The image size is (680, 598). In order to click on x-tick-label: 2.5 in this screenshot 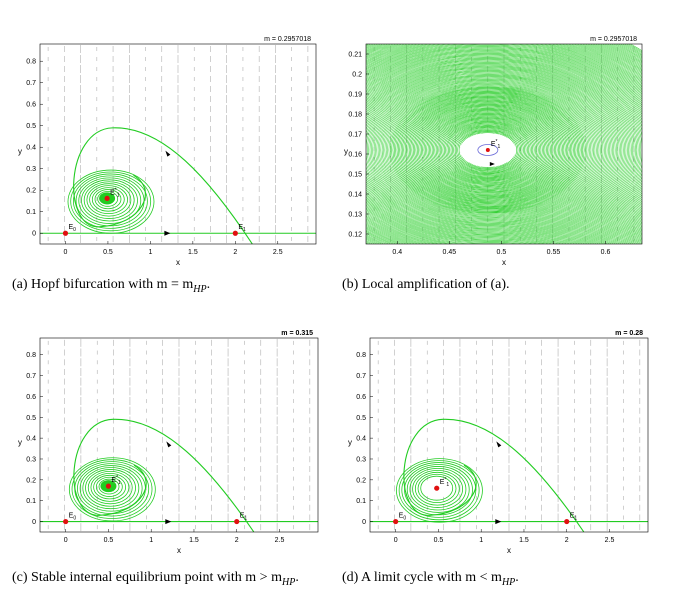, I will do `click(278, 252)`.